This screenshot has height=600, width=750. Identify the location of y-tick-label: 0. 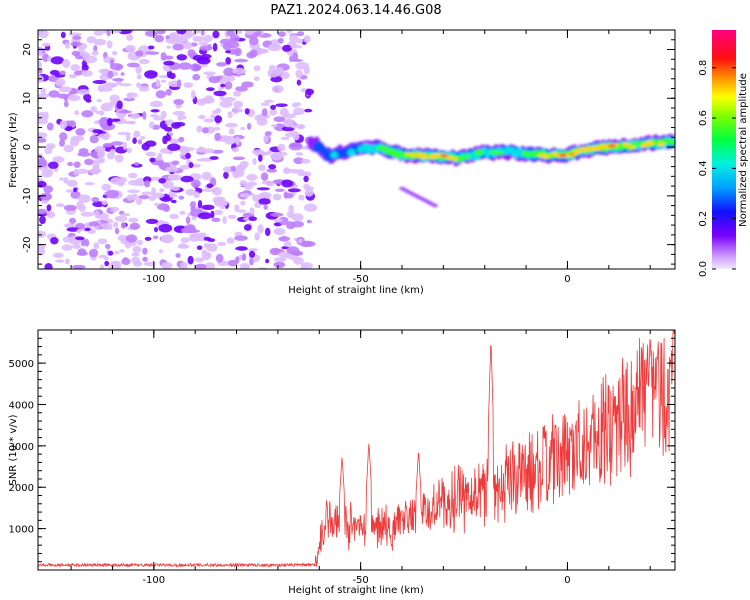
(27, 147).